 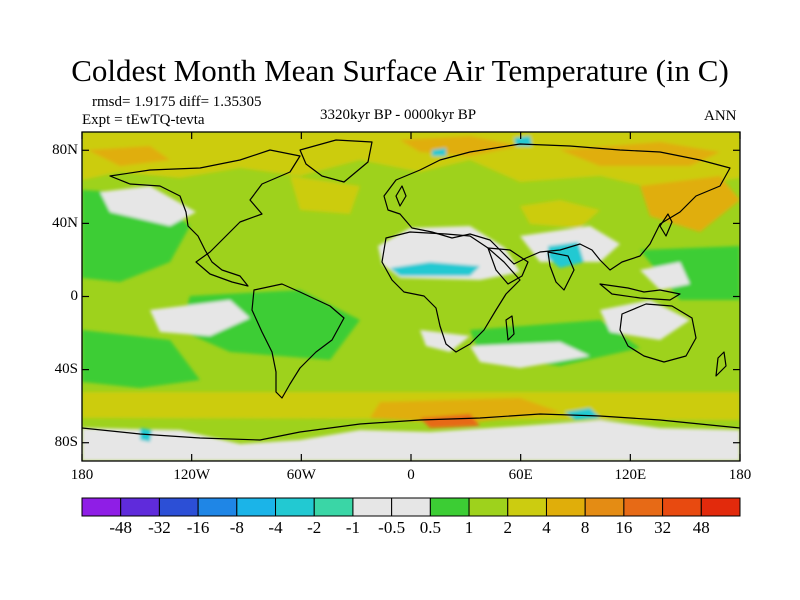 I want to click on lon-tick-label: 120W, so click(x=191, y=475).